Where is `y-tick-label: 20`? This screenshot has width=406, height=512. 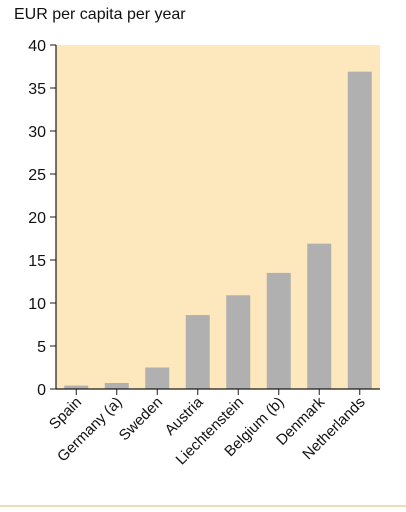
y-tick-label: 20 is located at coordinates (37, 218).